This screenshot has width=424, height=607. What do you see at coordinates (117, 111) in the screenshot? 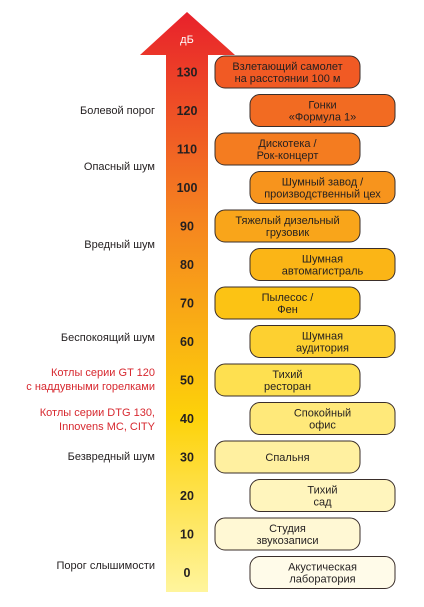
I see `side-label: Болевой порог` at bounding box center [117, 111].